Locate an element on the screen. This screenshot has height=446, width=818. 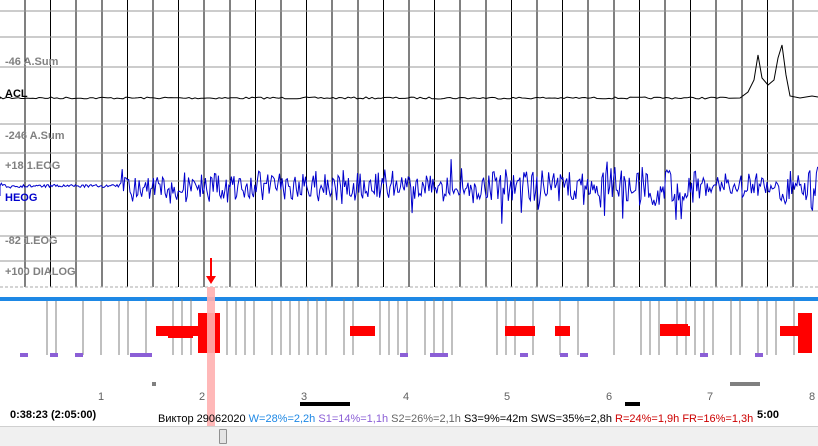
heog-trace is located at coordinates (409, 191).